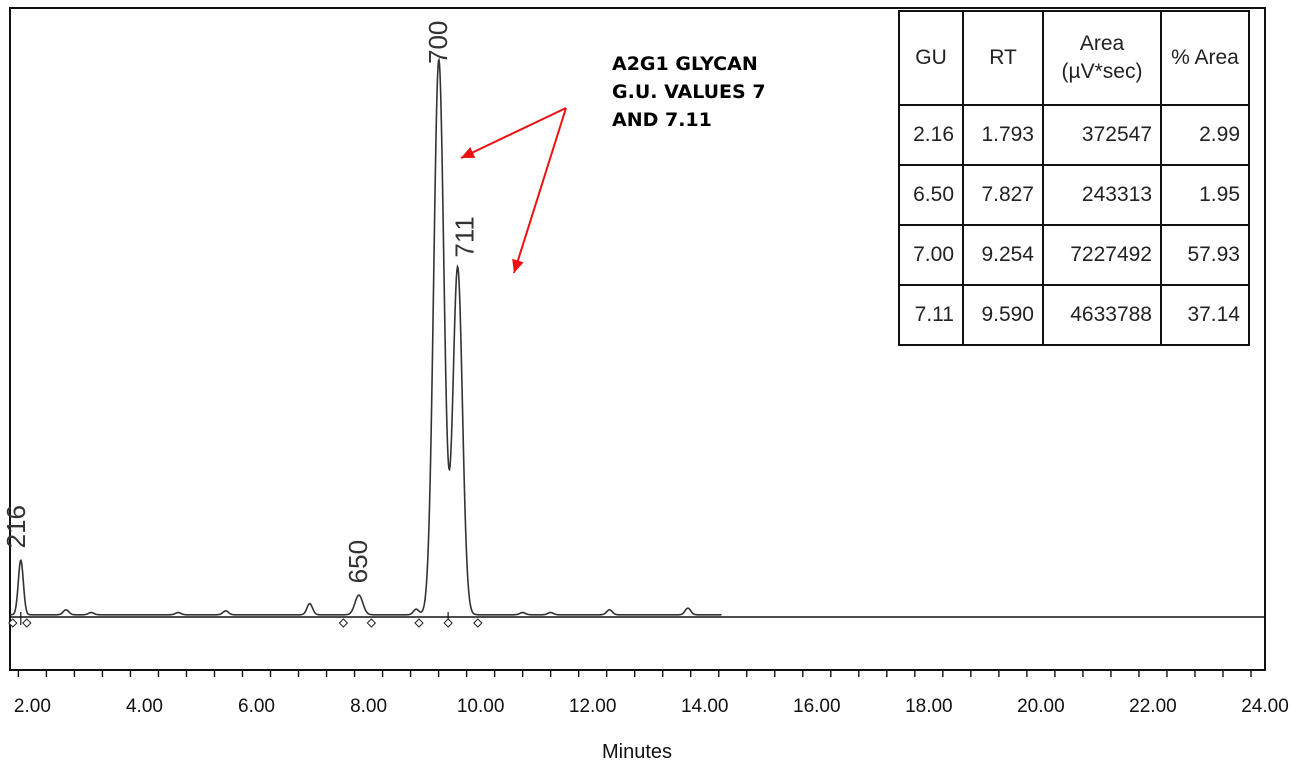 Image resolution: width=1305 pixels, height=766 pixels. I want to click on cell-pct-area: 1.95, so click(1205, 195).